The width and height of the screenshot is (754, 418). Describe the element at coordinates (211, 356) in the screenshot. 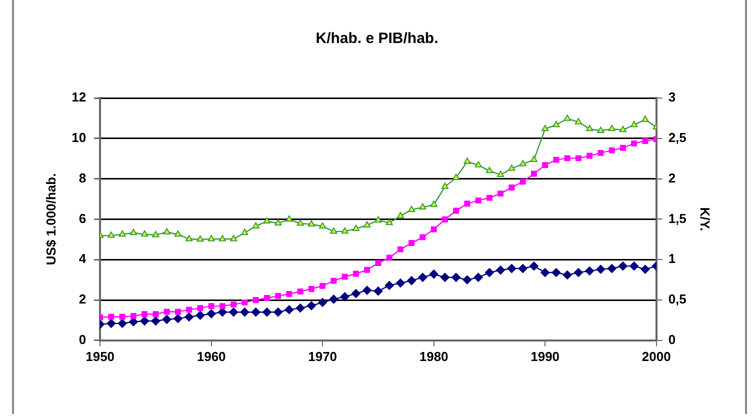

I see `x-tick-label: 1960` at that location.